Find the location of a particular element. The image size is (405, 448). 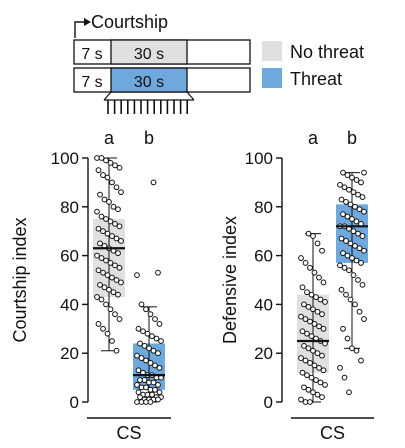

y-tick-label: 60 is located at coordinates (263, 256).